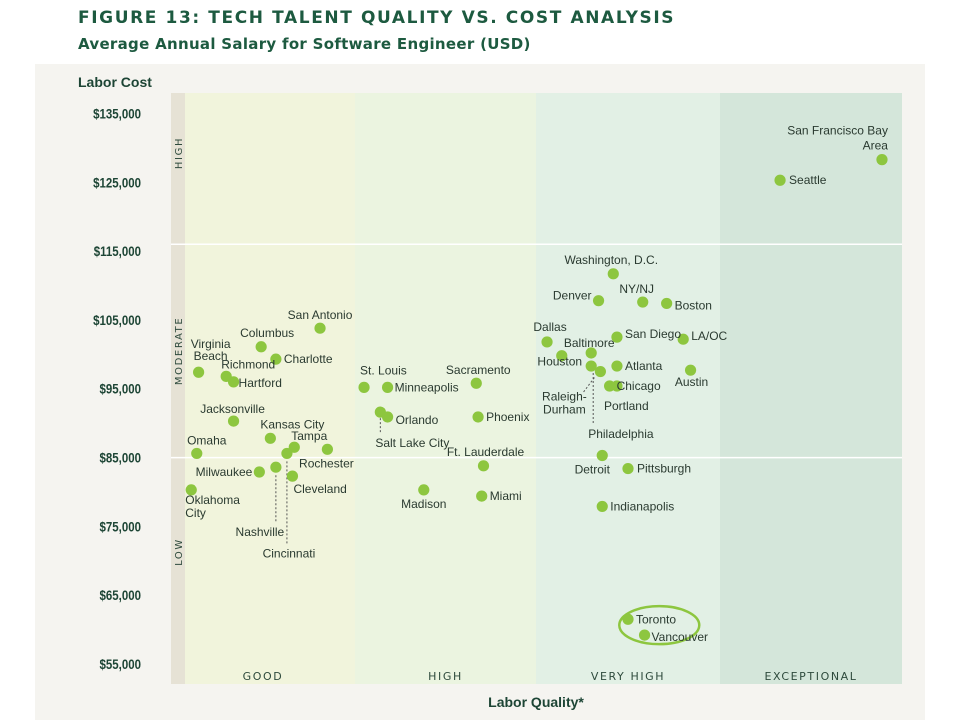 Image resolution: width=960 pixels, height=720 pixels. Describe the element at coordinates (591, 366) in the screenshot. I see `point-philadelphia` at that location.